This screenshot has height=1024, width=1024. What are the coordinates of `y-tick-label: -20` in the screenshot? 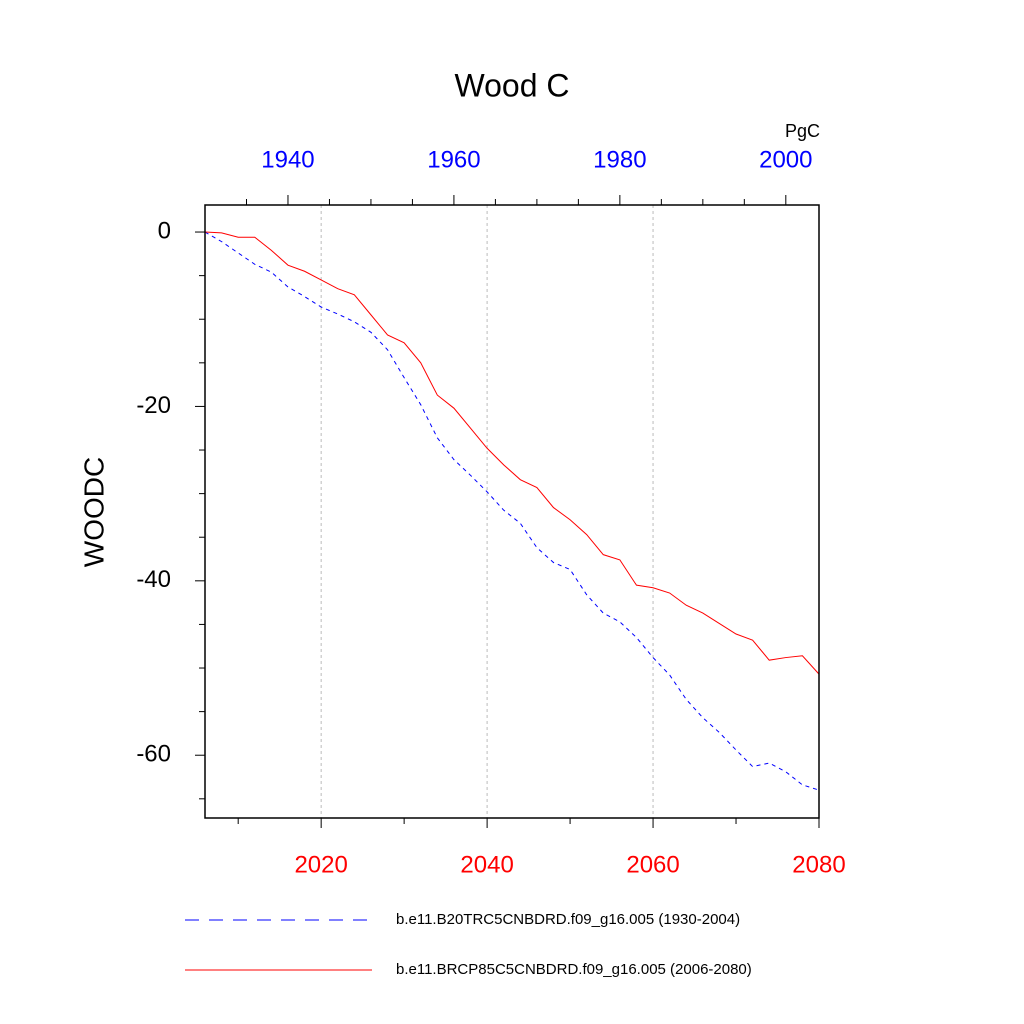 It's located at (153, 405).